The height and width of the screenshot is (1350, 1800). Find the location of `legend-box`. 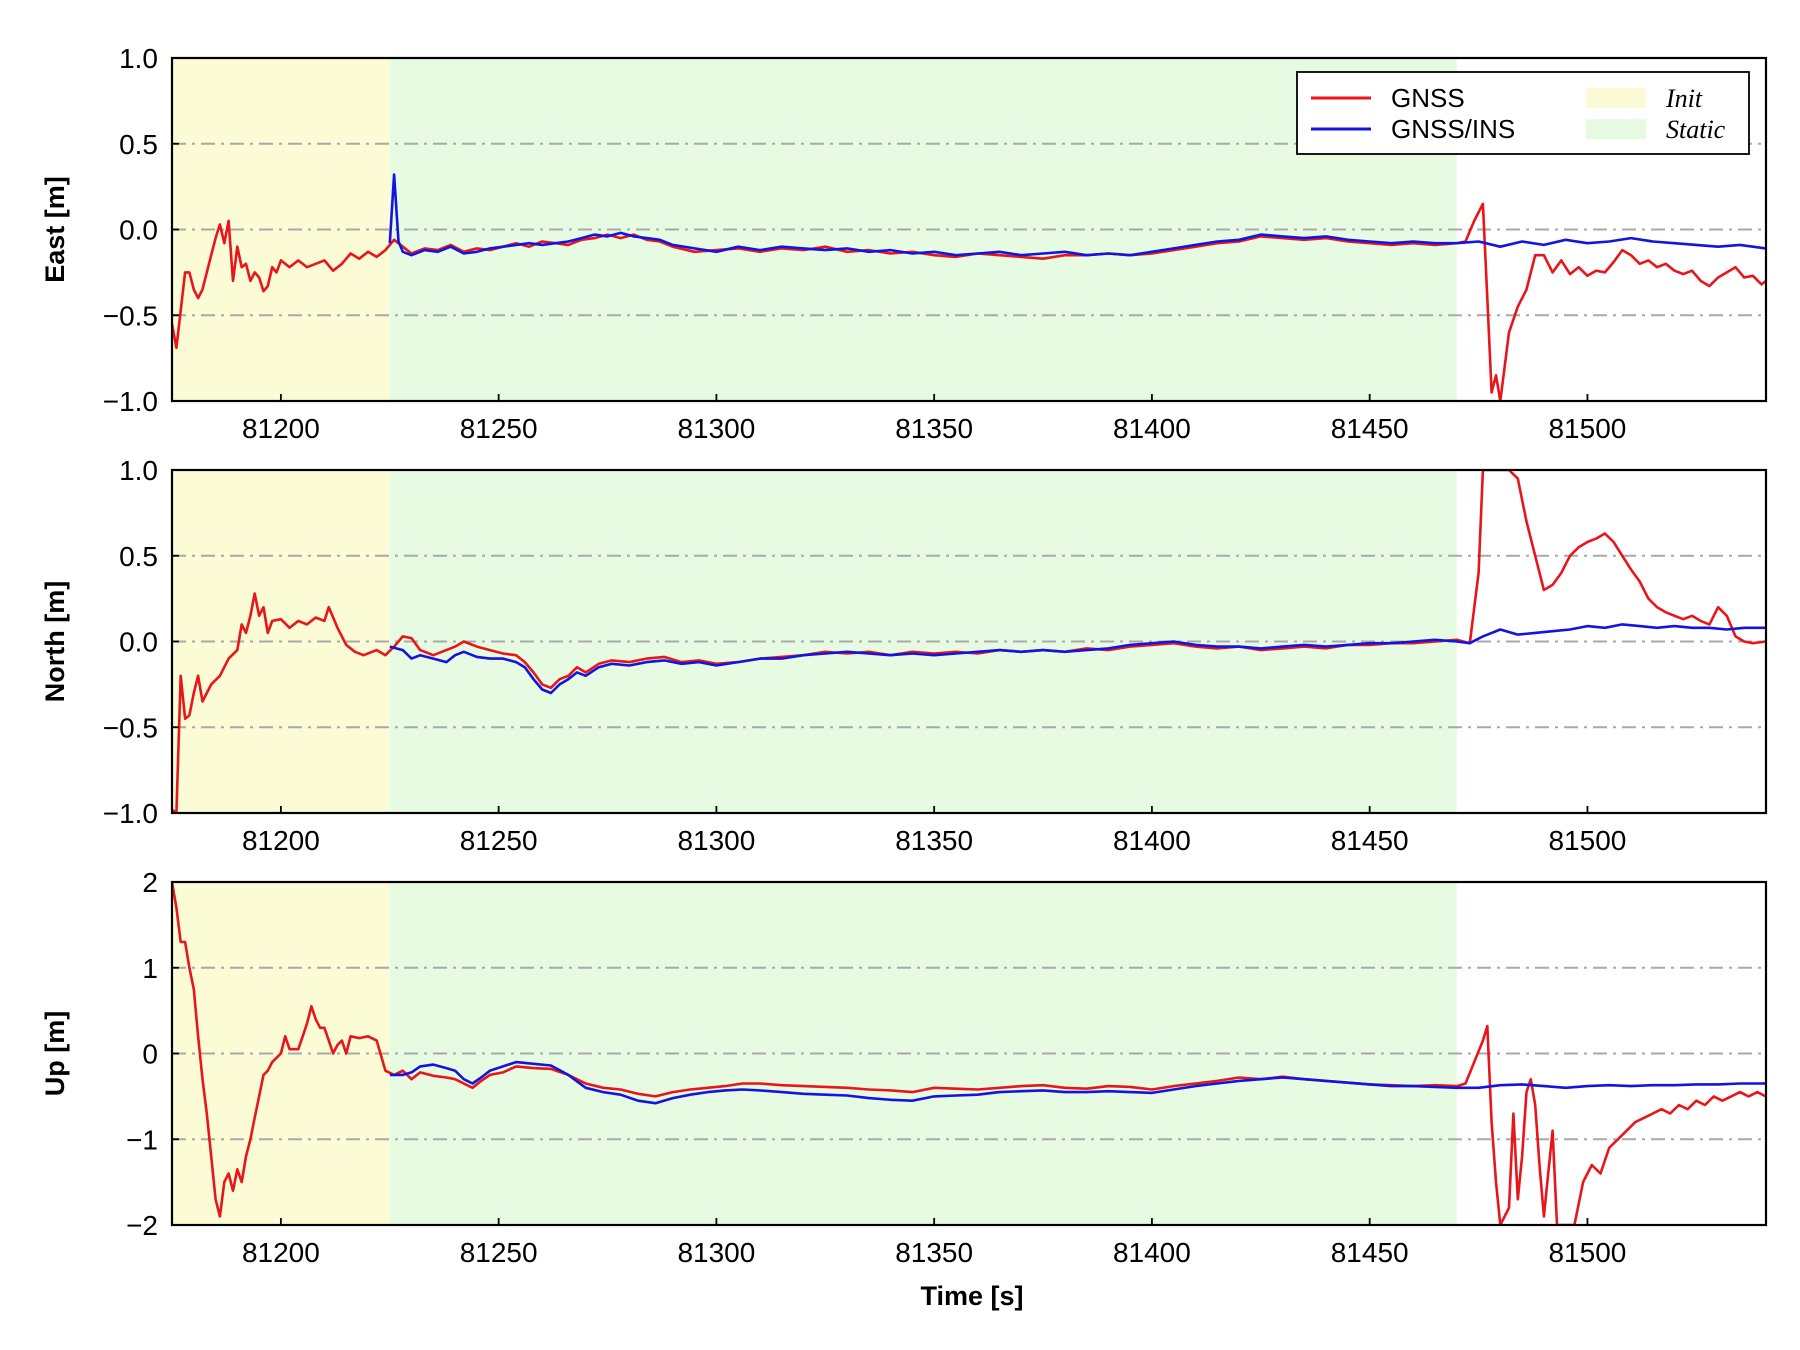

legend-box is located at coordinates (1523, 113).